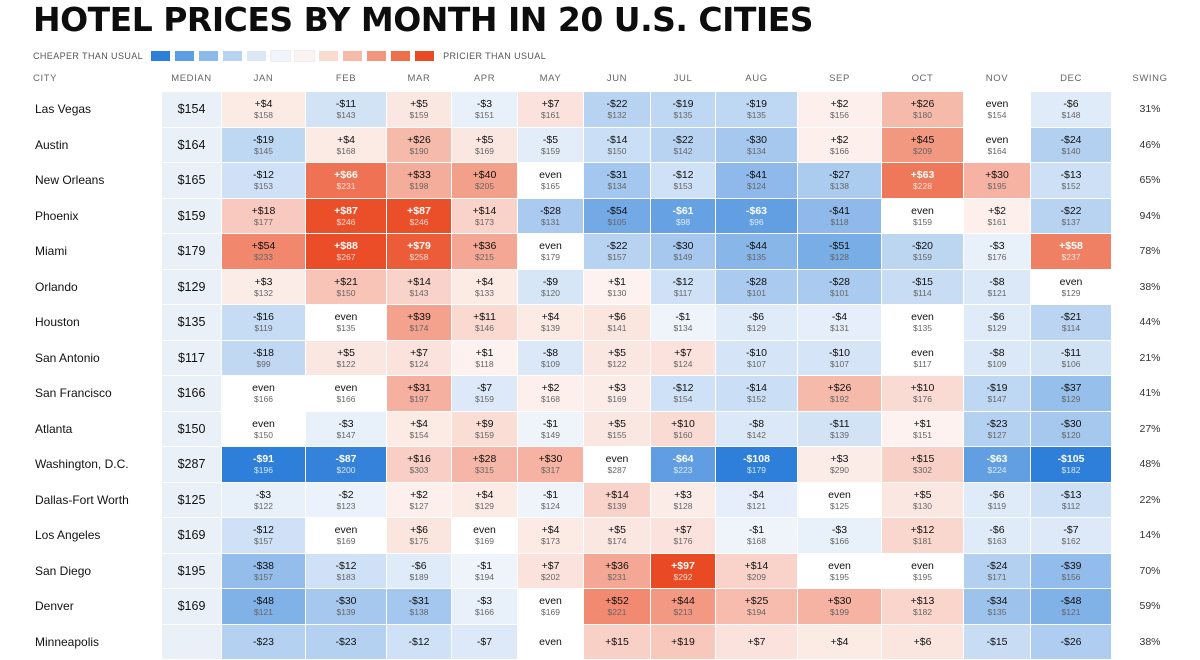 This screenshot has height=660, width=1200. What do you see at coordinates (1071, 424) in the screenshot?
I see `price-difference: -$30` at bounding box center [1071, 424].